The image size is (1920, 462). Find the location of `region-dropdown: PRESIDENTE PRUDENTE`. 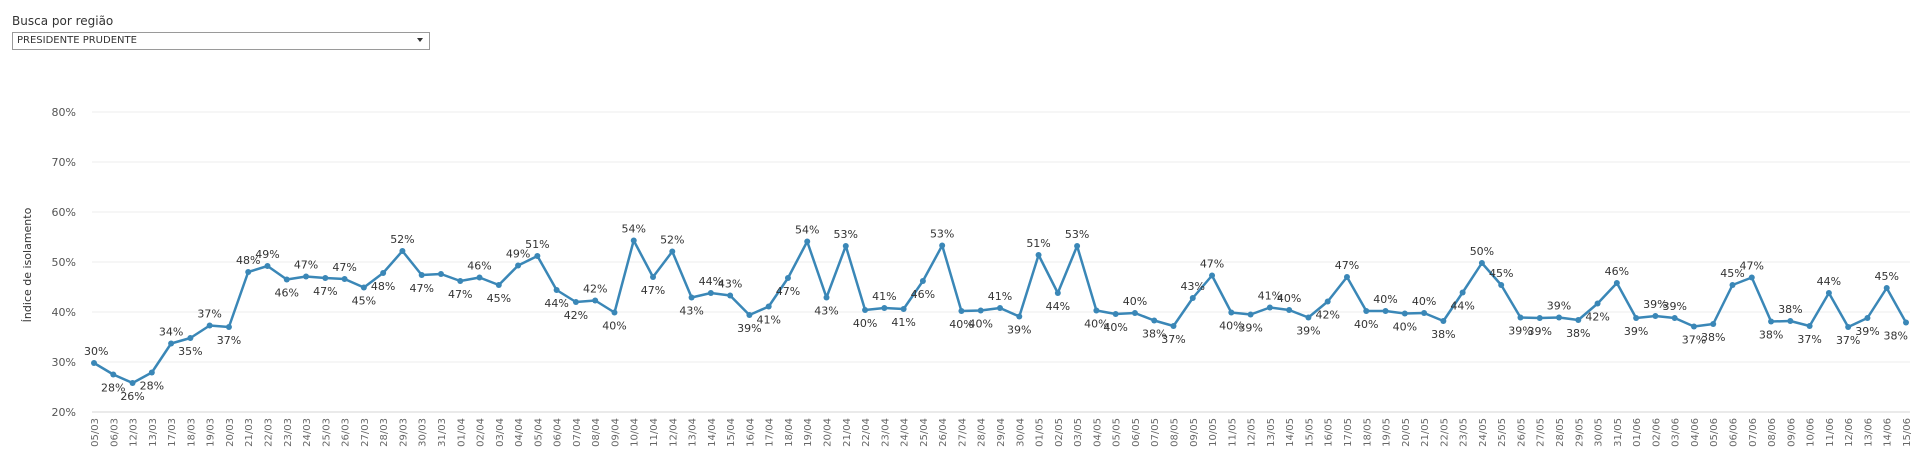

region-dropdown: PRESIDENTE PRUDENTE is located at coordinates (221, 41).